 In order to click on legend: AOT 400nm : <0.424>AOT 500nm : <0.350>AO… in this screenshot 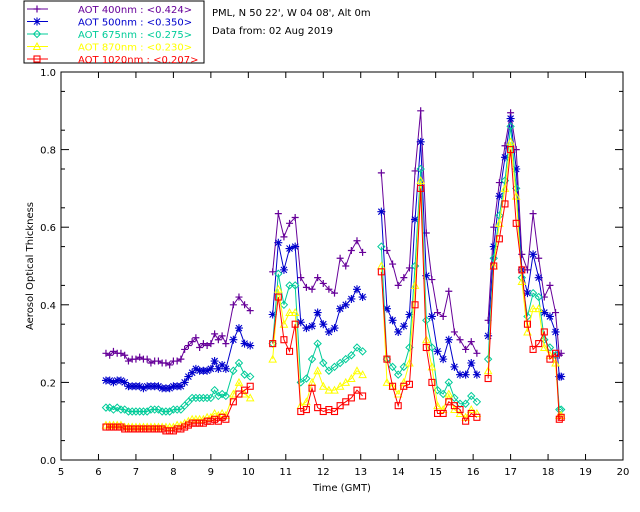, I will do `click(114, 33)`.